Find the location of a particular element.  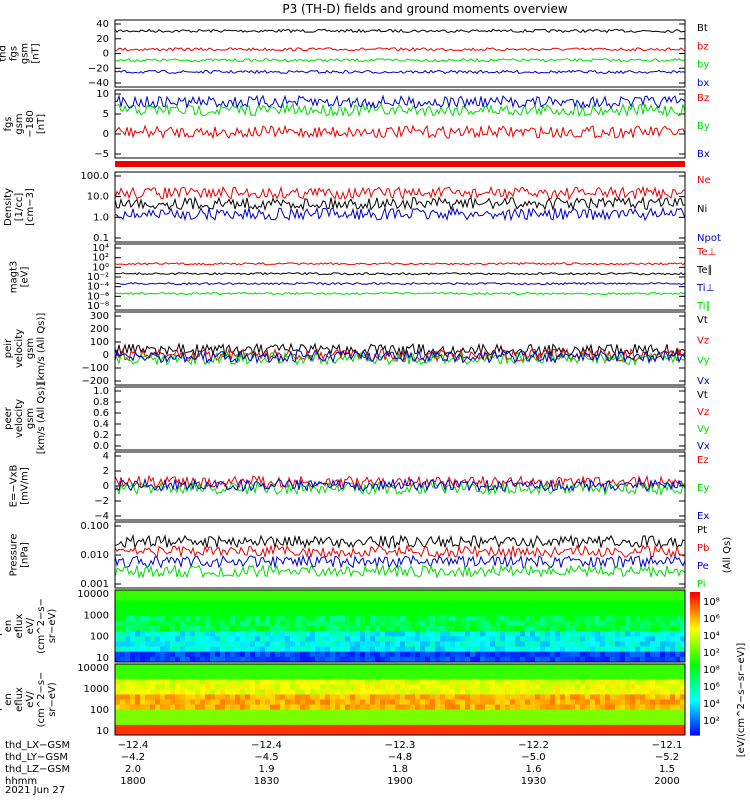

panel-frame is located at coordinates (400, 124).